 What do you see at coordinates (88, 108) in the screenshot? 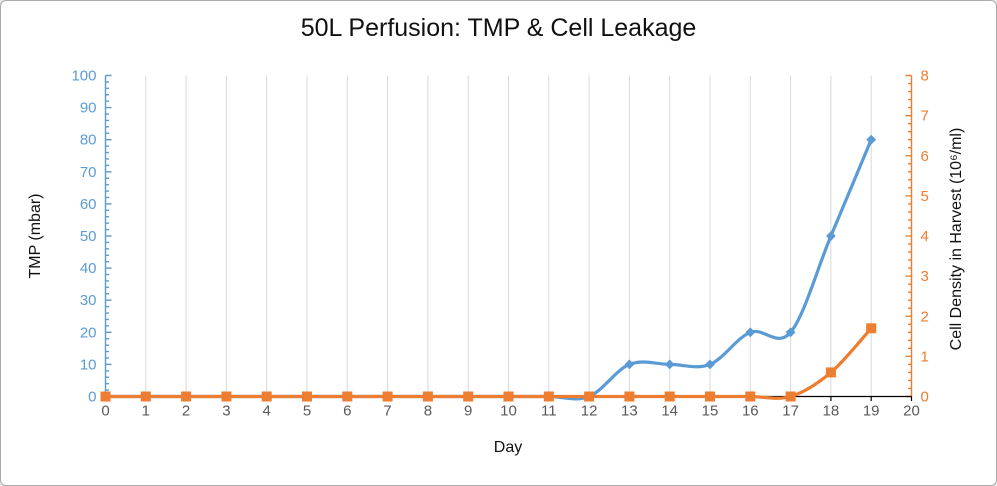
I see `svg-text: 90` at bounding box center [88, 108].